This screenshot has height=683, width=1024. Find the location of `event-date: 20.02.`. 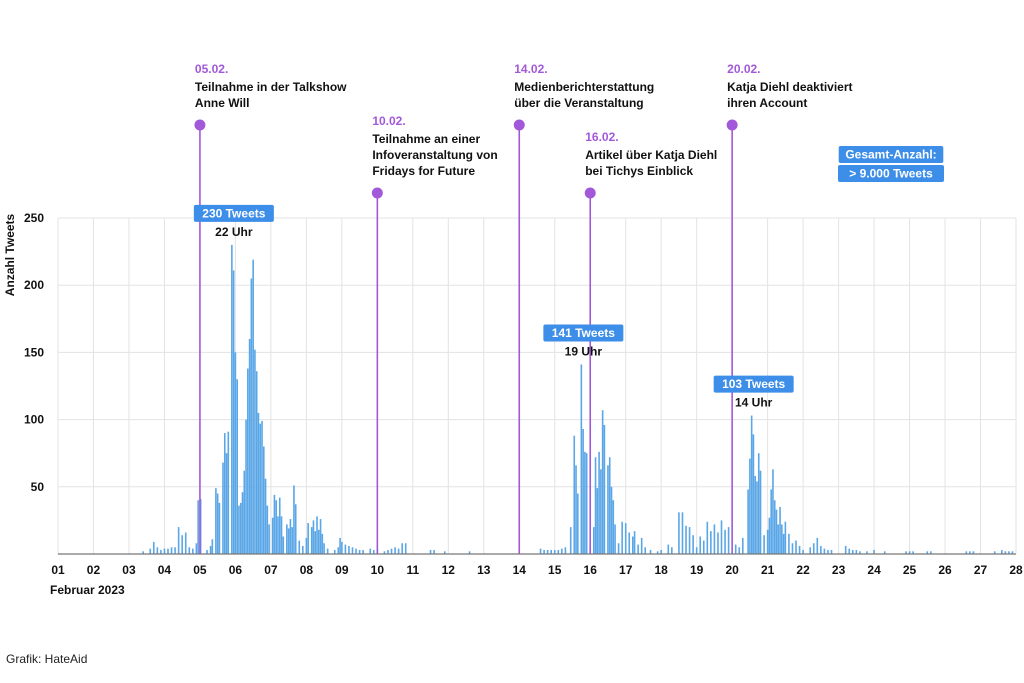

event-date: 20.02. is located at coordinates (743, 69).